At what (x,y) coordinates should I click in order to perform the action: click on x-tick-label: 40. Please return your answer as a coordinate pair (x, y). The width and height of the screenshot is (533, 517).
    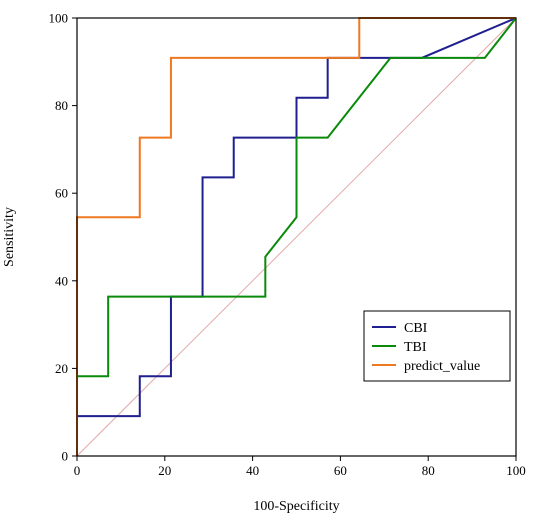
    Looking at the image, I should click on (252, 470).